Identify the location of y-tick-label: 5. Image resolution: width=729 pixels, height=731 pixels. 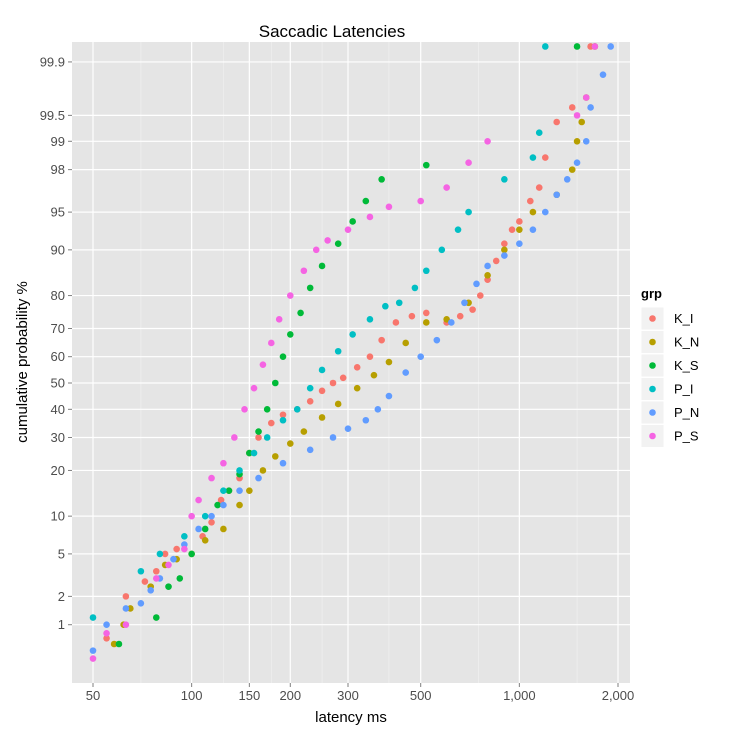
(61, 553).